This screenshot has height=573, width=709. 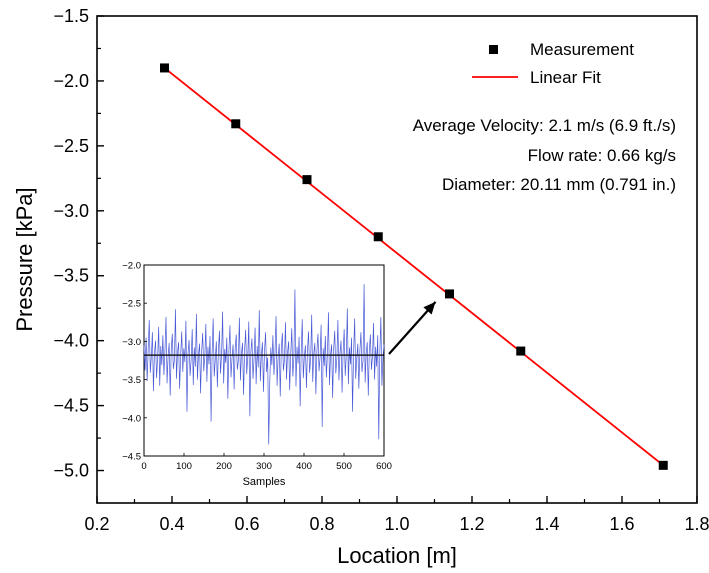 What do you see at coordinates (553, 63) in the screenshot?
I see `legend: Measurement Linear Fit` at bounding box center [553, 63].